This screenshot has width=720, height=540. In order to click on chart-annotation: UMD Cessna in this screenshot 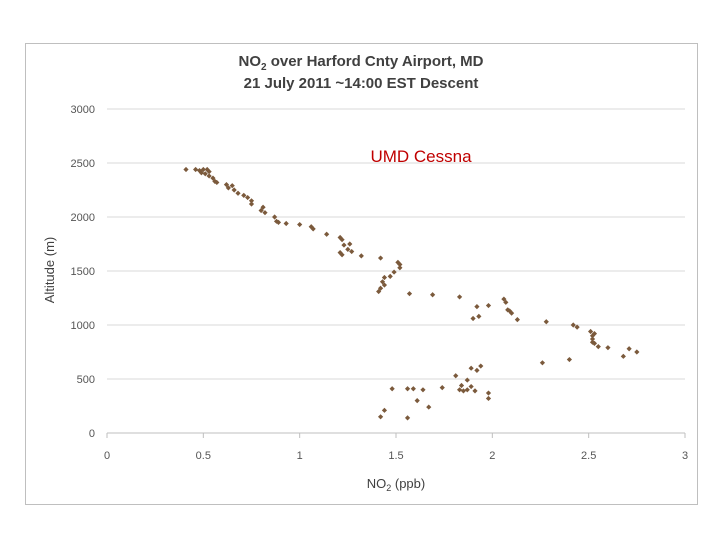, I will do `click(421, 156)`.